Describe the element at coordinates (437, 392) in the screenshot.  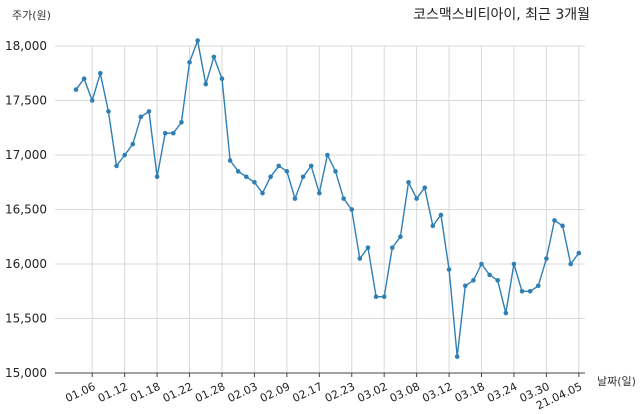
I see `x-tick-label: 03.12` at that location.